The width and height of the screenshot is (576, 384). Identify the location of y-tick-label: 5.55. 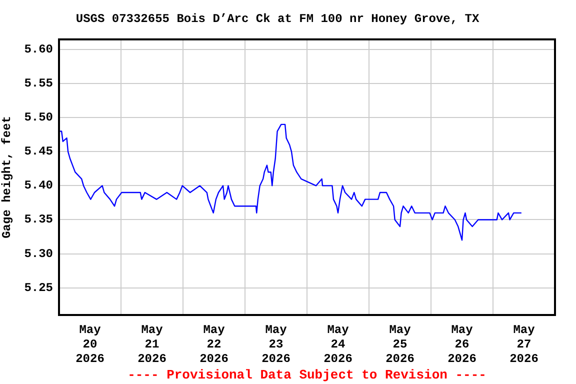
(38, 83).